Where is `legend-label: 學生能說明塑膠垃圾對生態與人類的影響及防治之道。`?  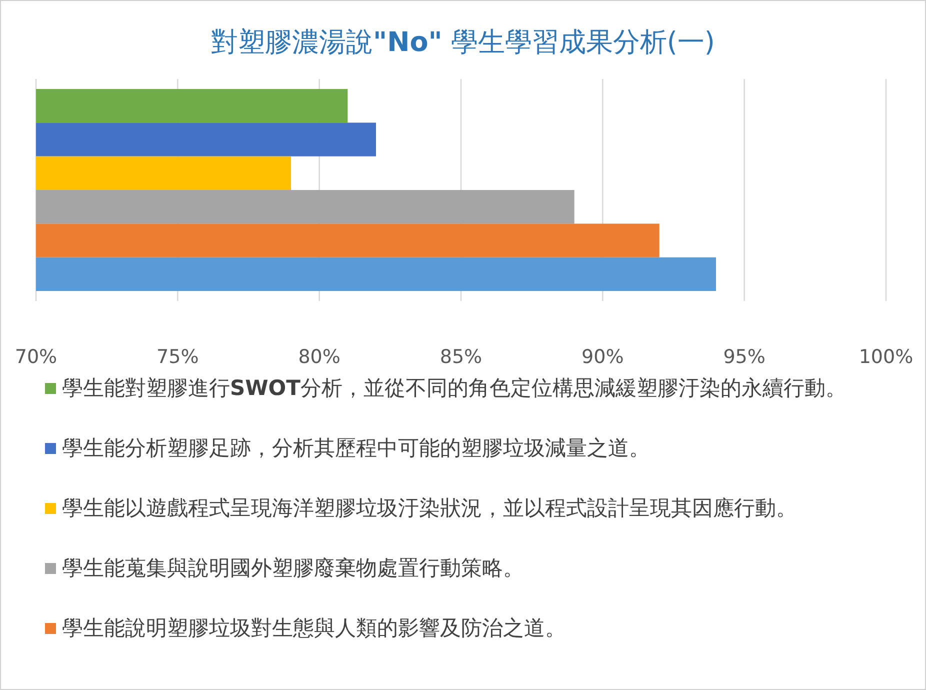 legend-label: 學生能說明塑膠垃圾對生態與人類的影響及防治之道。 is located at coordinates (314, 628).